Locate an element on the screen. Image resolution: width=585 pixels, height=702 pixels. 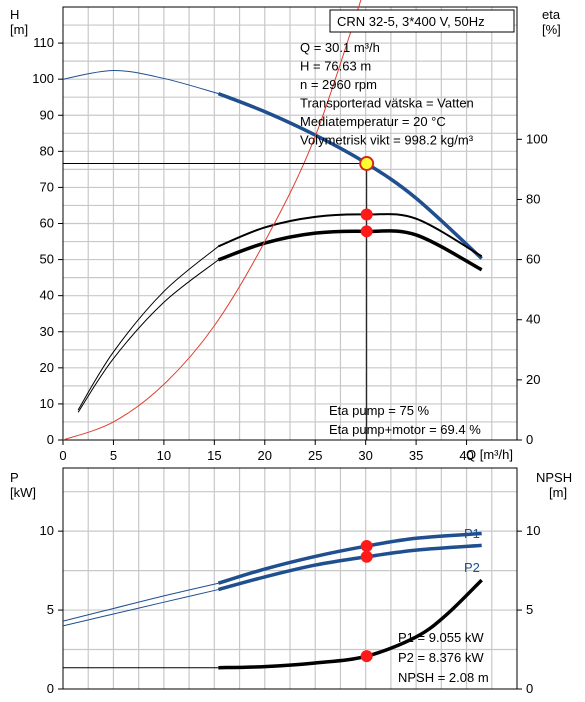
top-ylabel-right-unit: [%] is located at coordinates (551, 29).